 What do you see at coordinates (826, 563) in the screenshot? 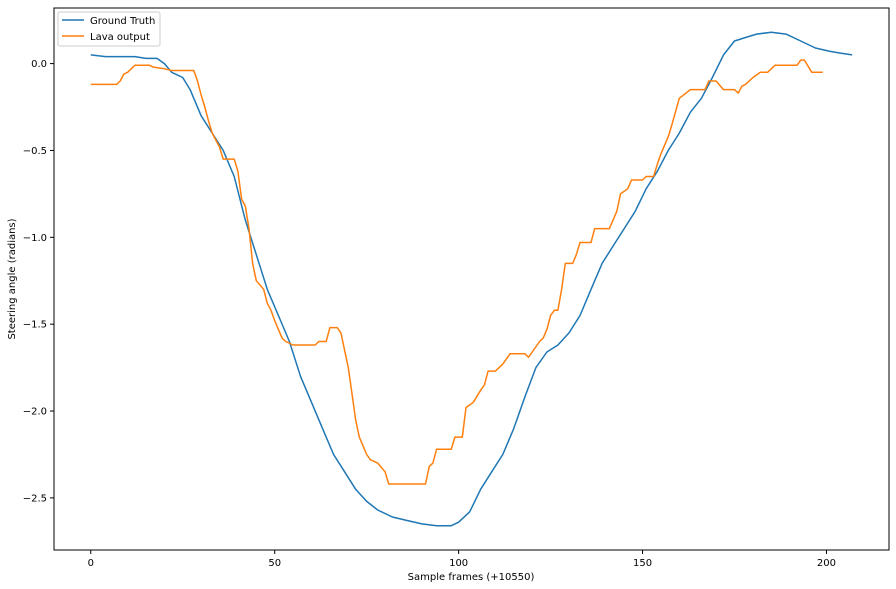
I see `x-tick-label: 200` at bounding box center [826, 563].